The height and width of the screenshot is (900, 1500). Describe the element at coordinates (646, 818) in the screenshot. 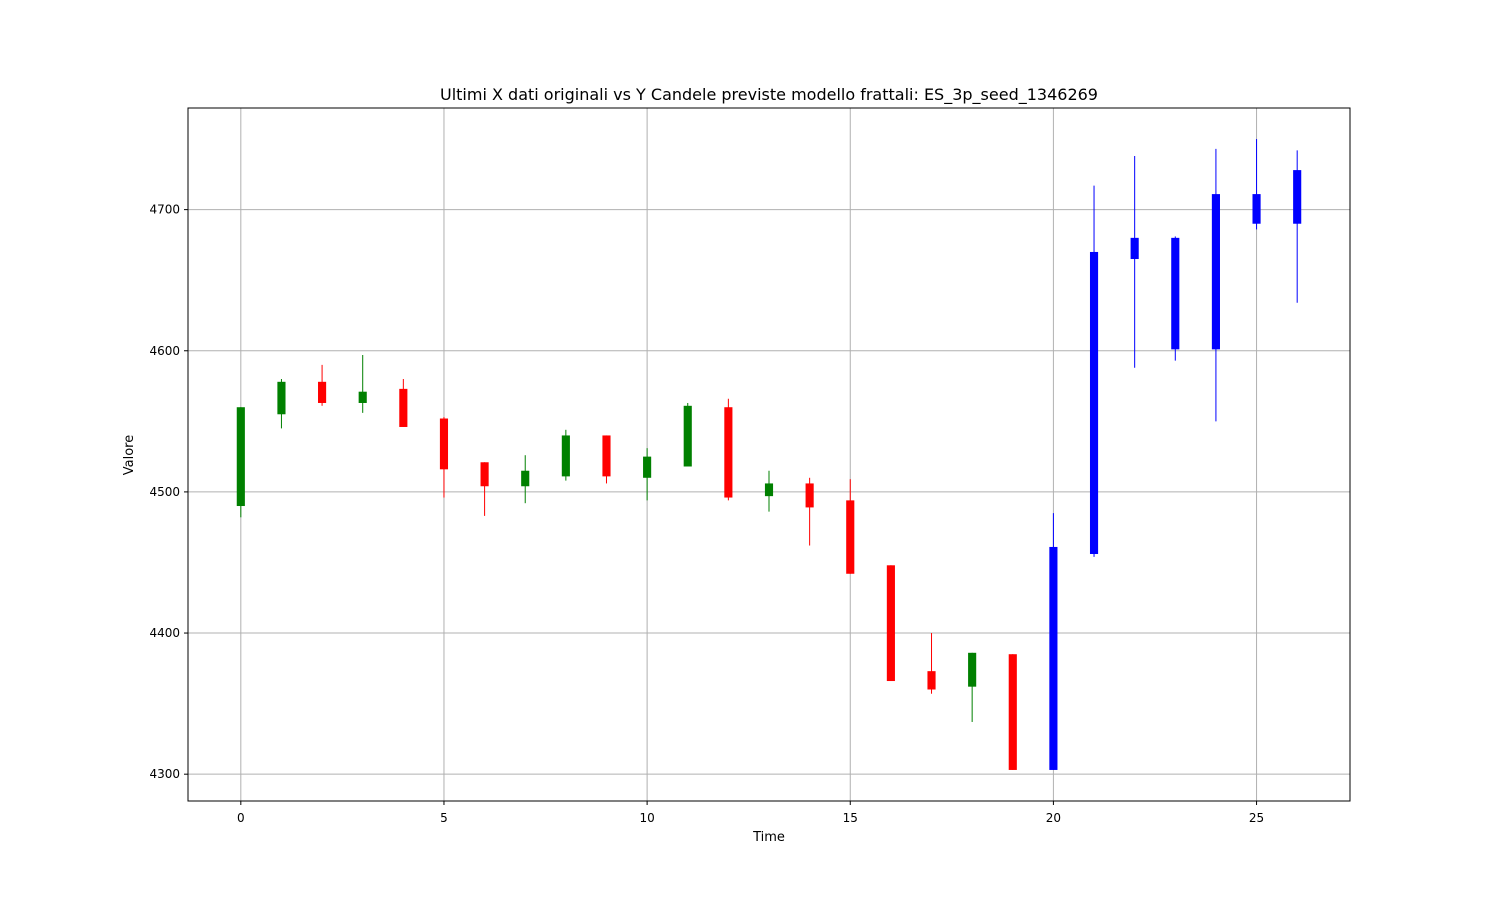

I see `x-tick-label: 10` at that location.